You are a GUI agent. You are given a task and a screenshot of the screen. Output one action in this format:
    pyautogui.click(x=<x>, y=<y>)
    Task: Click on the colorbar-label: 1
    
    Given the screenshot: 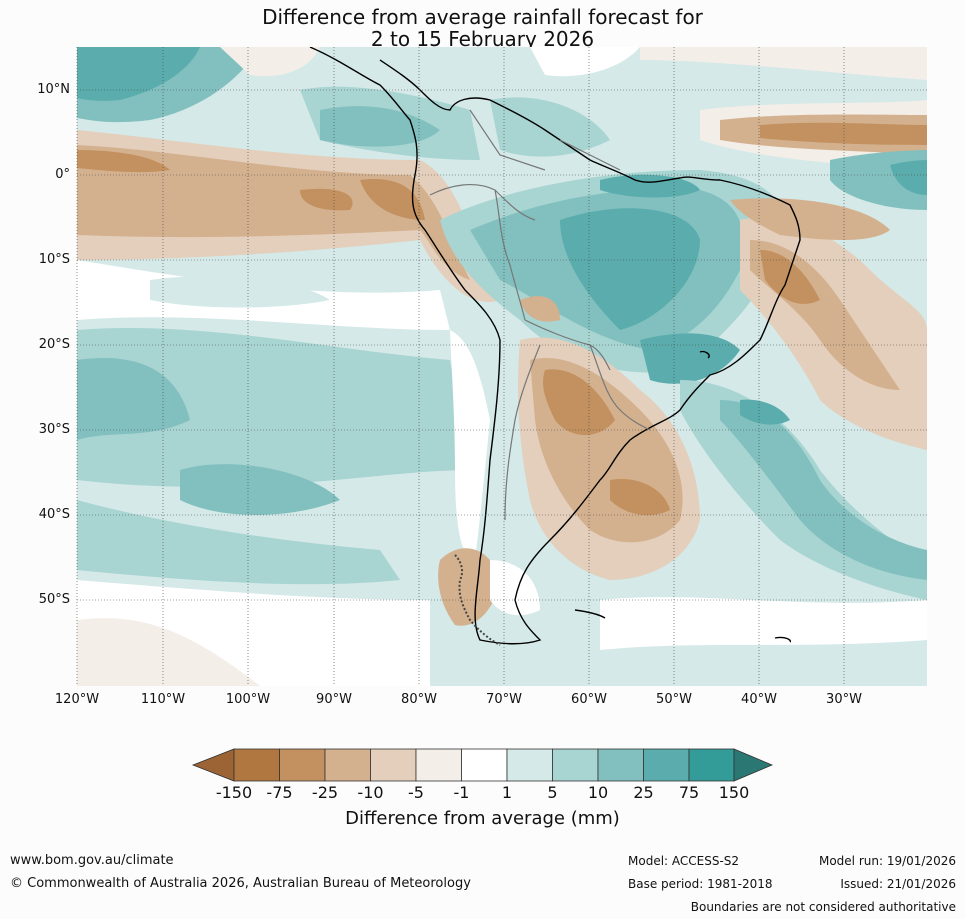 What is the action you would take?
    pyautogui.click(x=507, y=792)
    